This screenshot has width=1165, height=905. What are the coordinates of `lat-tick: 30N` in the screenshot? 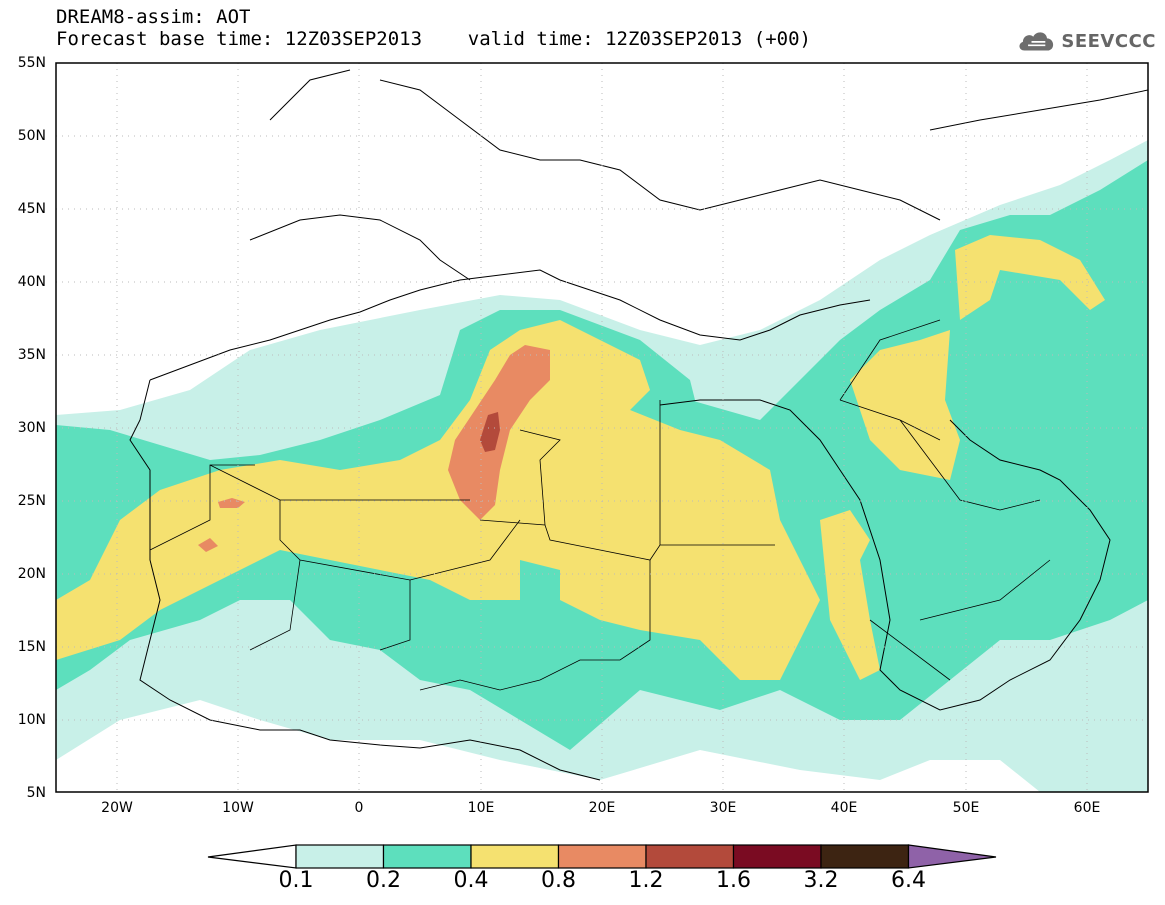 It's located at (32, 428).